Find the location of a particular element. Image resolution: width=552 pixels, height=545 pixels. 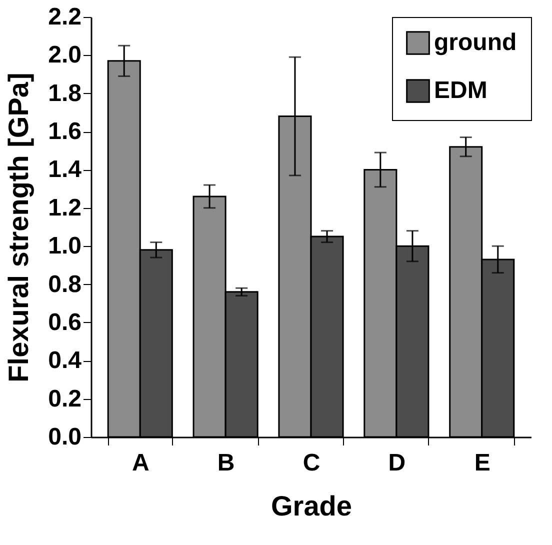

y-axis-title: Flexural strength [GPa] is located at coordinates (18, 227).